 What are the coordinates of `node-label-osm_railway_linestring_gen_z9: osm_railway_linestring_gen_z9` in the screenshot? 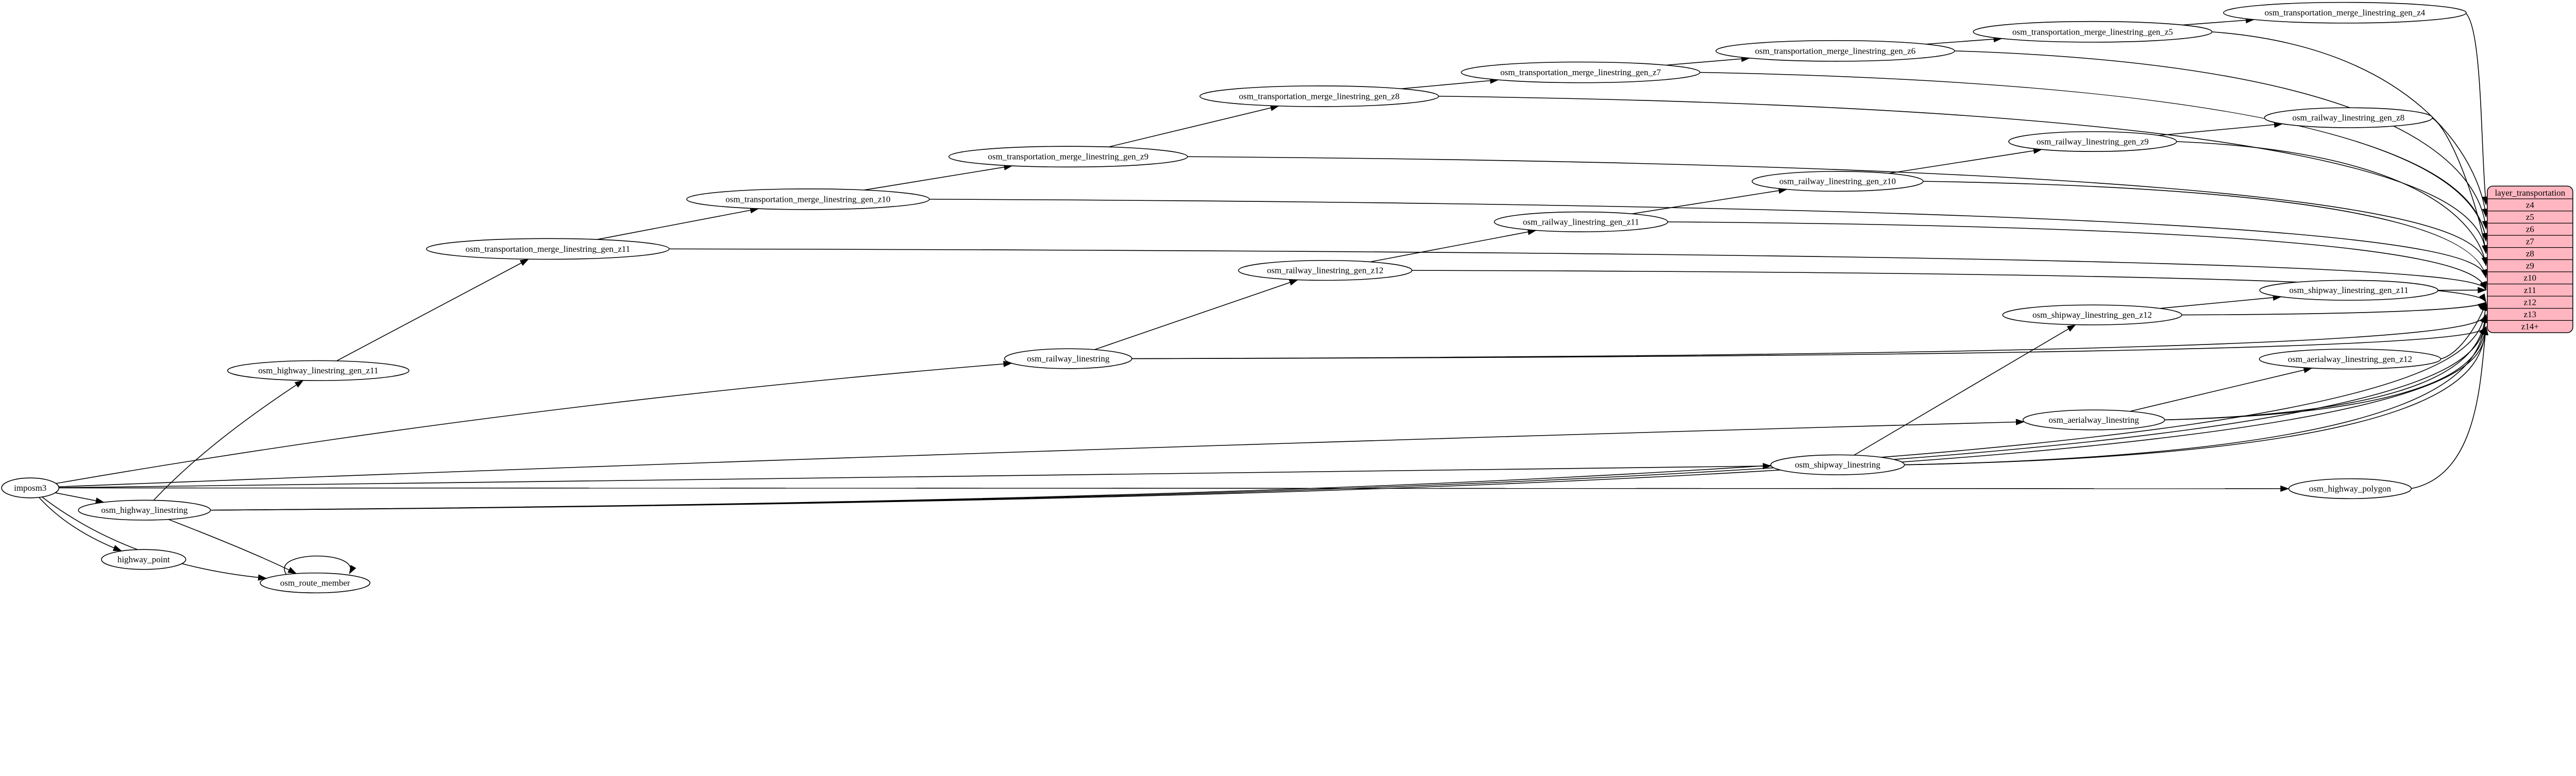 It's located at (2093, 141).